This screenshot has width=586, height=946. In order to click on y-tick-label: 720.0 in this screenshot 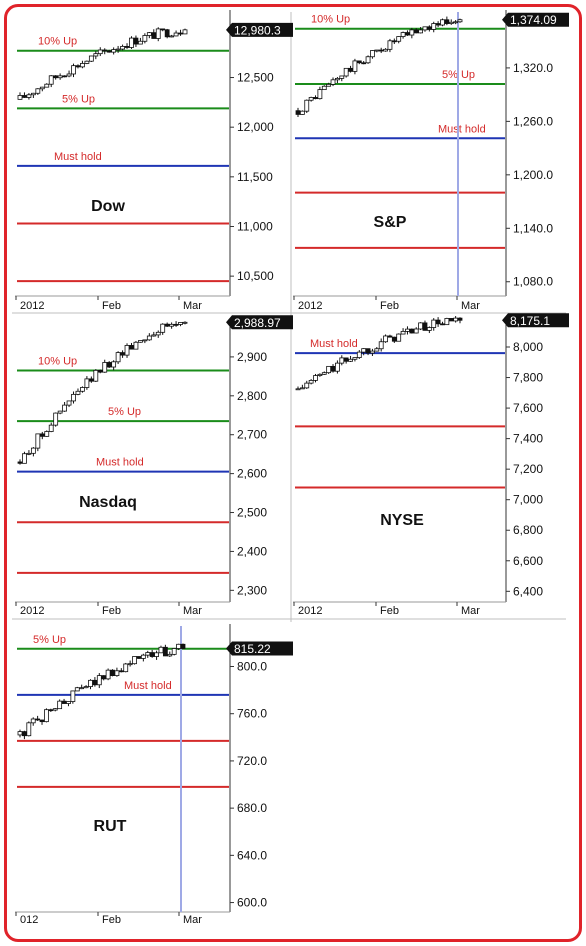, I will do `click(252, 761)`.